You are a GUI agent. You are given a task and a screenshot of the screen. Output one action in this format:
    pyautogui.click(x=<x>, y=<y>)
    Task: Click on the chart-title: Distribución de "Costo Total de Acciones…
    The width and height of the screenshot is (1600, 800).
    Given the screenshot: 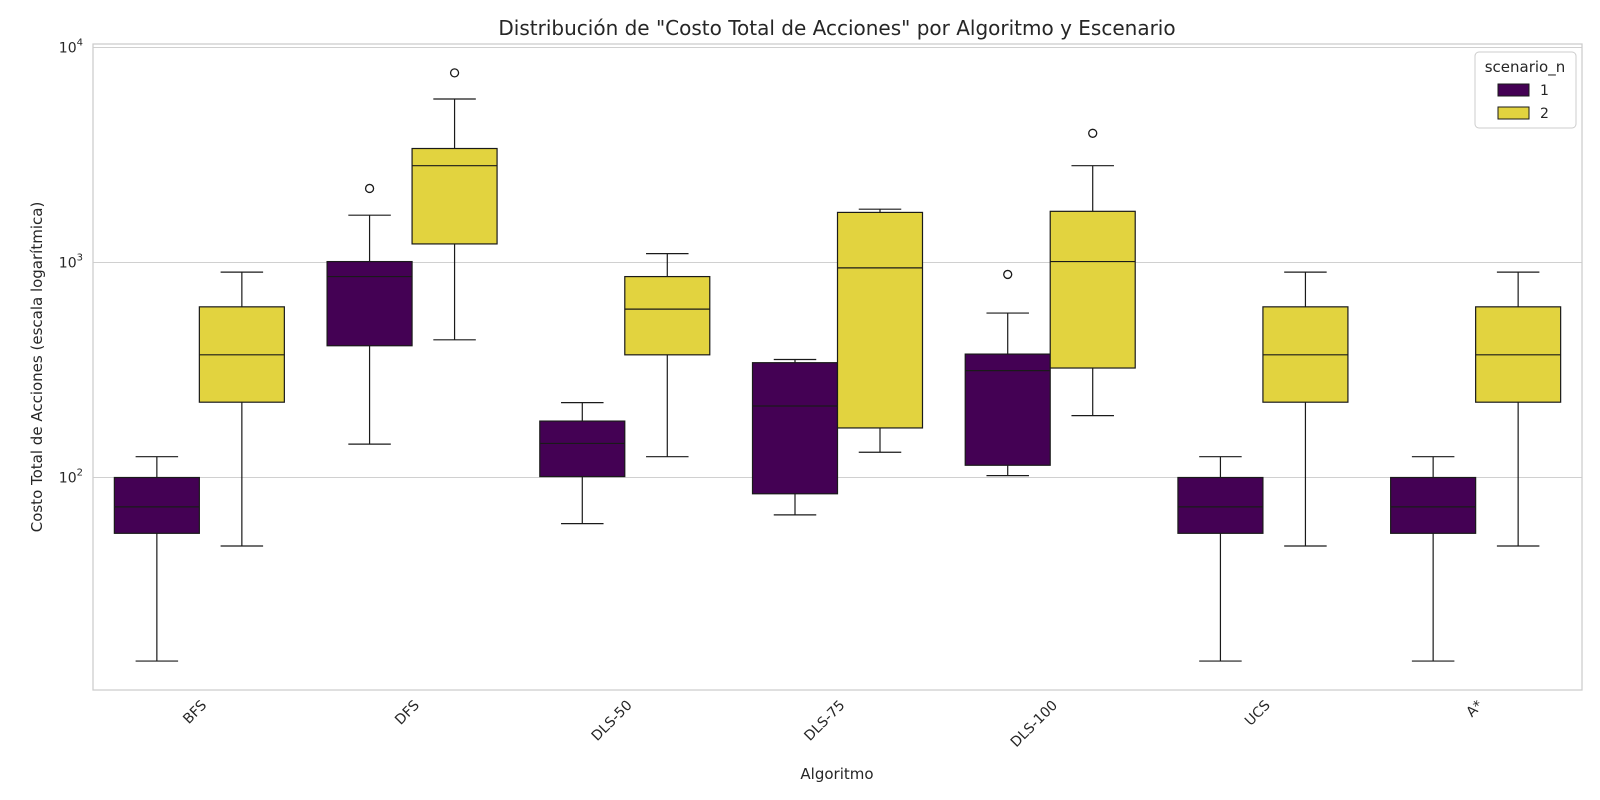 What is the action you would take?
    pyautogui.click(x=836, y=28)
    